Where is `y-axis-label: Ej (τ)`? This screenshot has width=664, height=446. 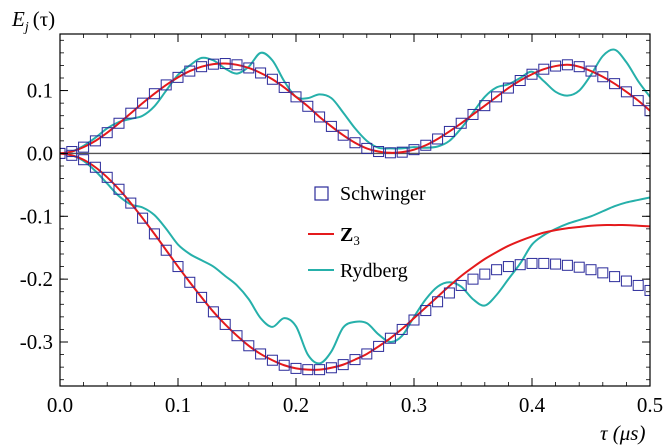
y-axis-label: Ej (τ) is located at coordinates (33, 21).